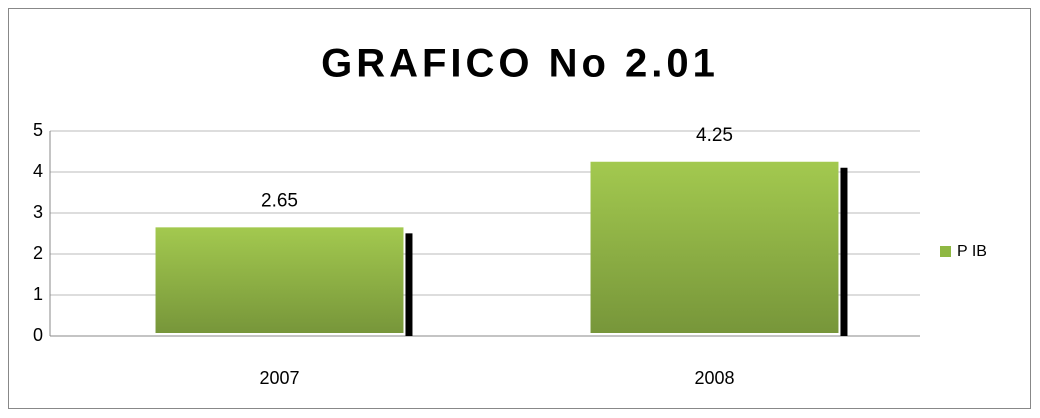  What do you see at coordinates (714, 135) in the screenshot?
I see `value-label: 4.25` at bounding box center [714, 135].